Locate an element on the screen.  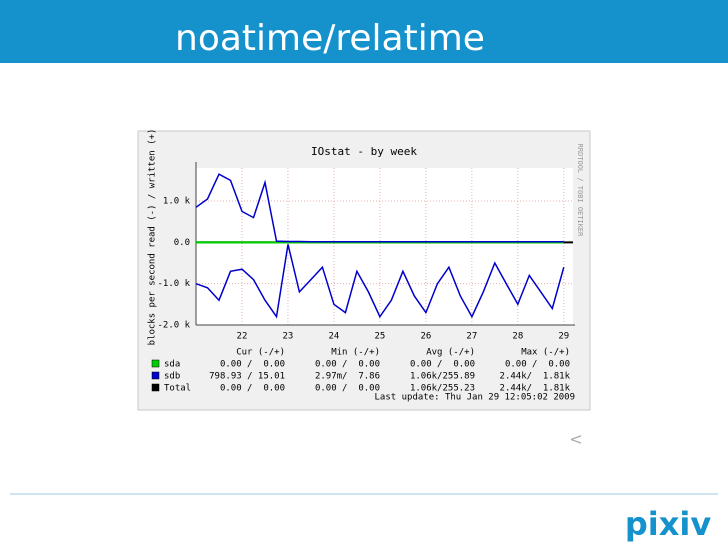
chart-title: IOstat - by week is located at coordinates (364, 151).